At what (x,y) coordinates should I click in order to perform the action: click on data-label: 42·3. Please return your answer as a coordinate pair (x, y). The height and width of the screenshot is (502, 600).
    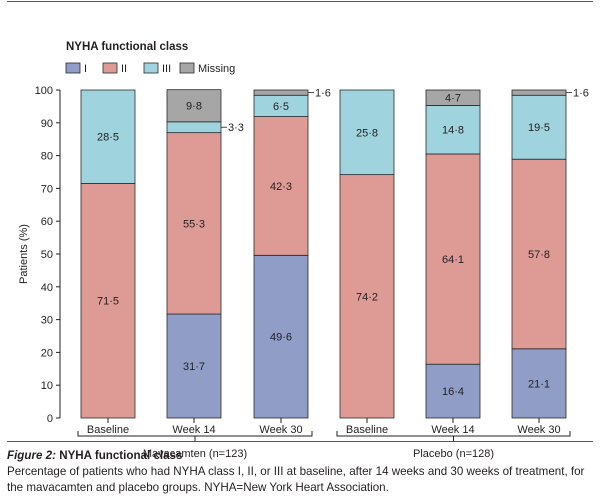
    Looking at the image, I should click on (281, 187).